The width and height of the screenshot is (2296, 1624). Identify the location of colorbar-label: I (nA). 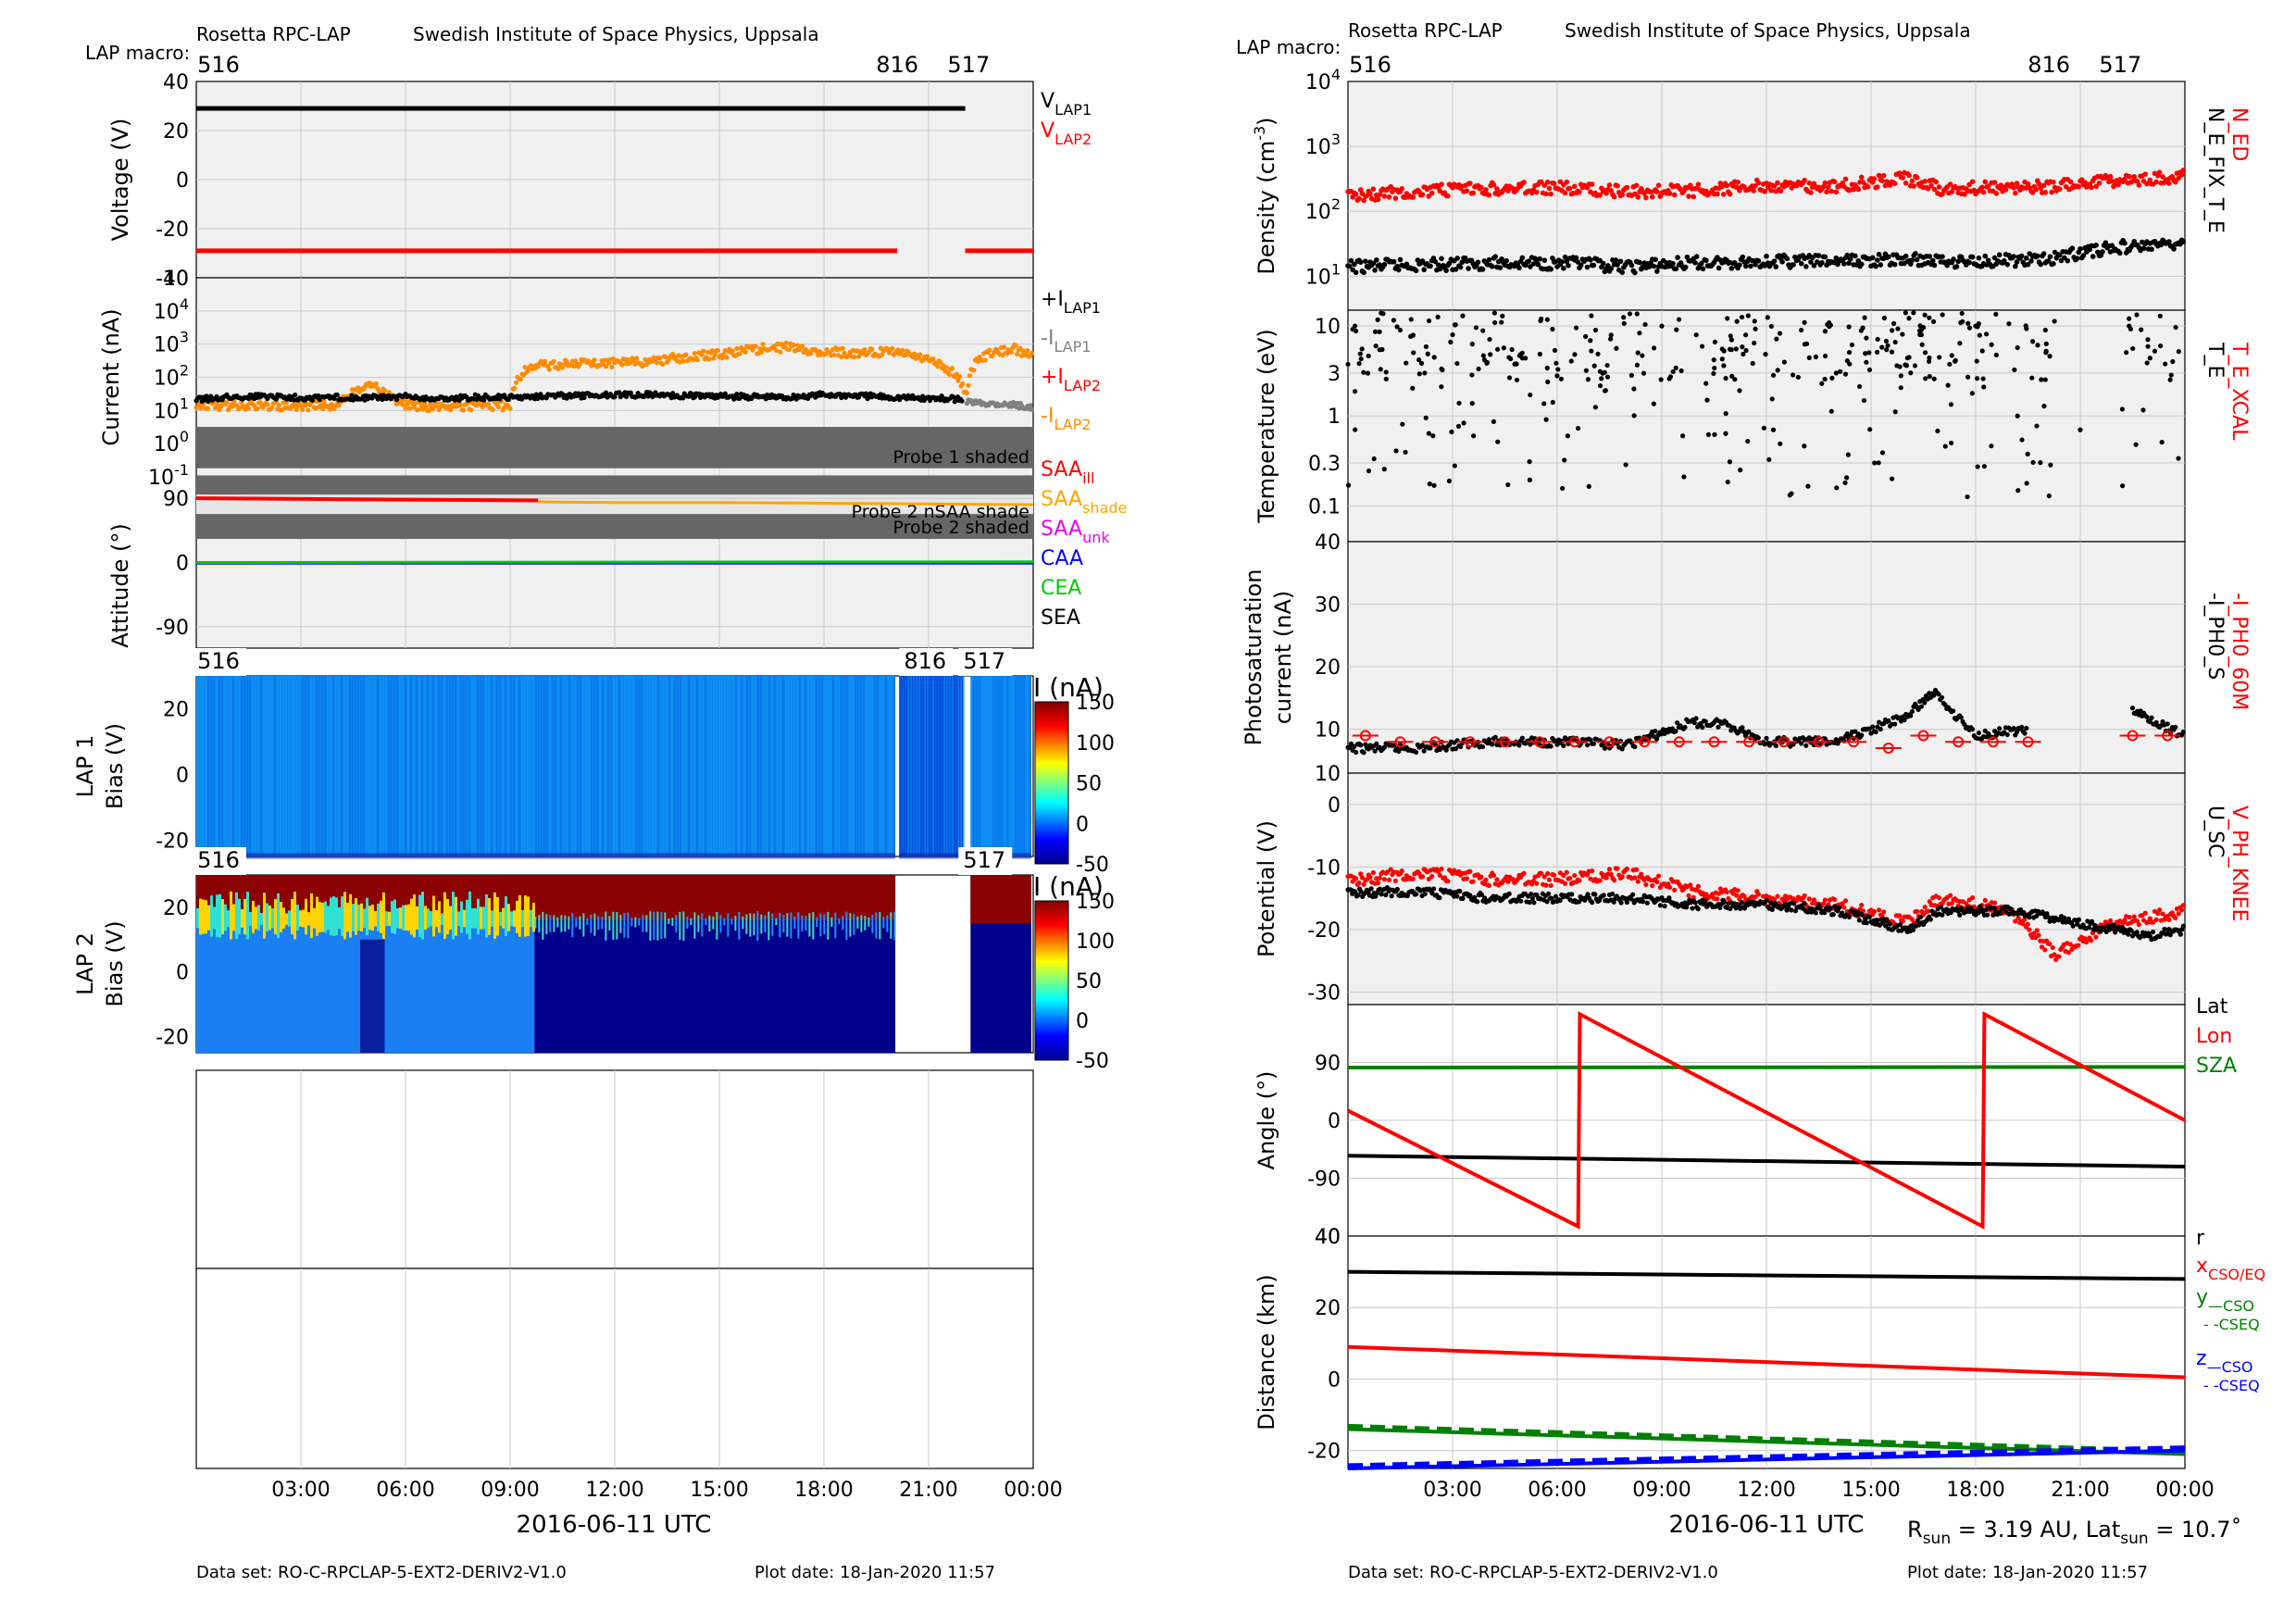
(1068, 687).